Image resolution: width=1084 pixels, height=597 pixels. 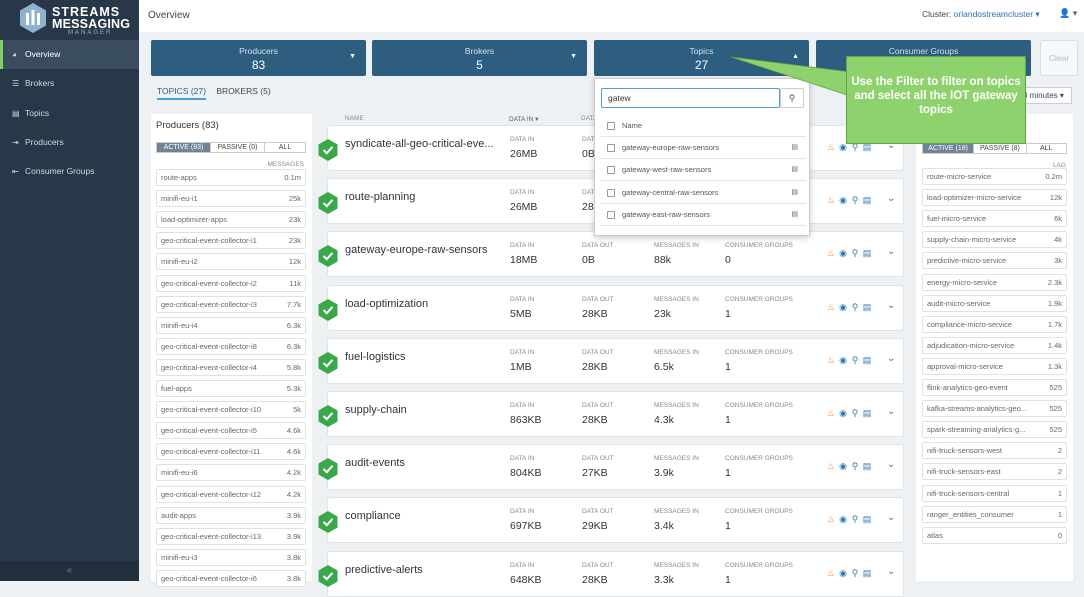 I want to click on consumer-group-row: compliance-micro-service 1.7k, so click(x=994, y=324).